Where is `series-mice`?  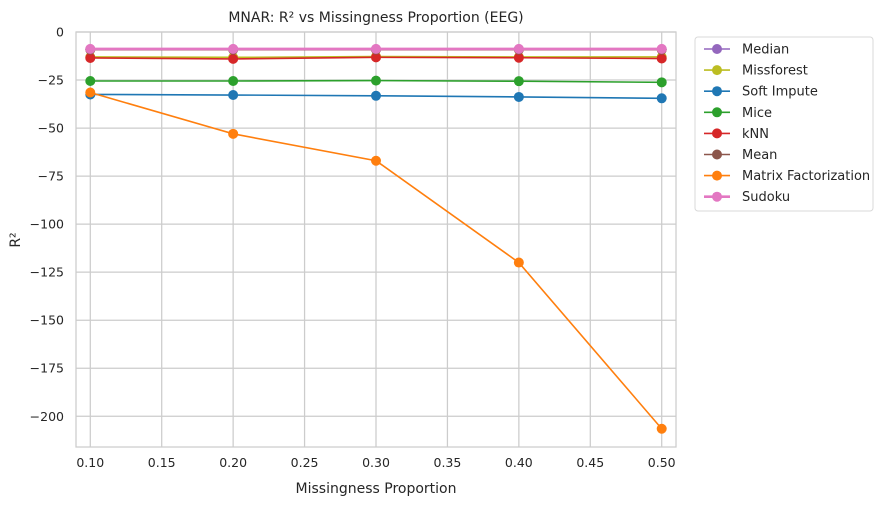
series-mice is located at coordinates (376, 81).